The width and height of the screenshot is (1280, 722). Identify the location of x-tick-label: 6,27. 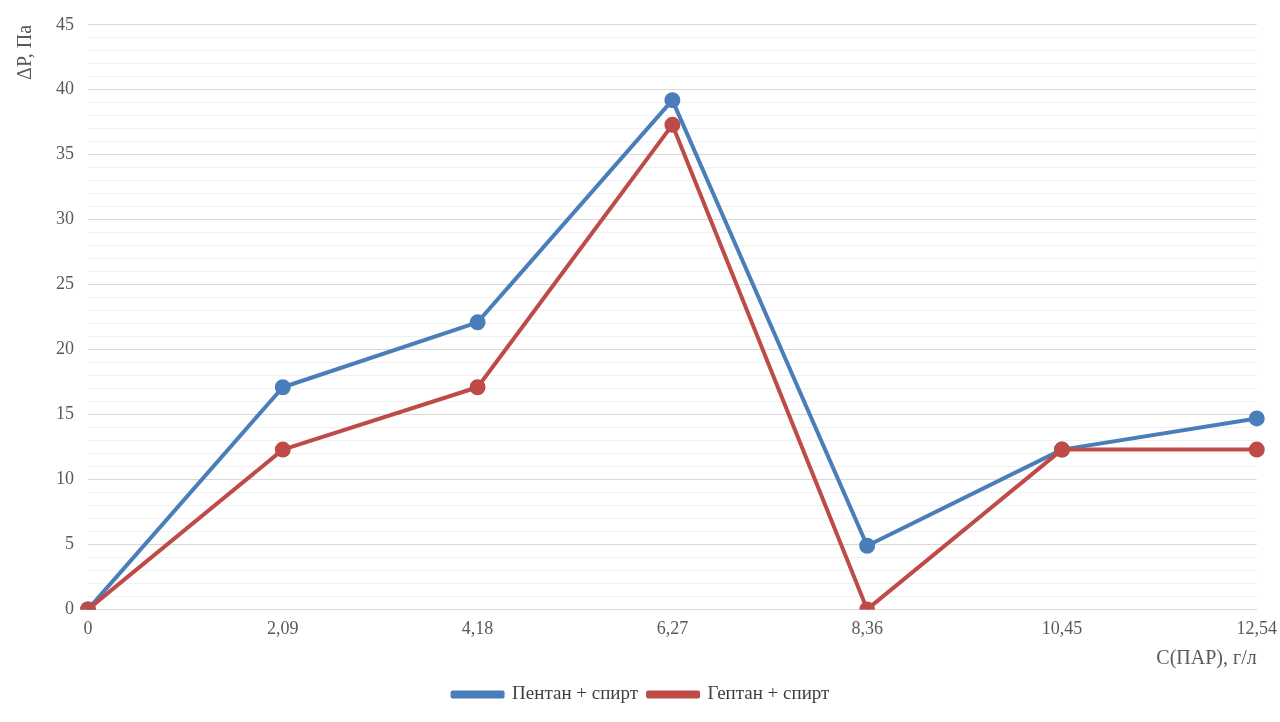
(672, 627).